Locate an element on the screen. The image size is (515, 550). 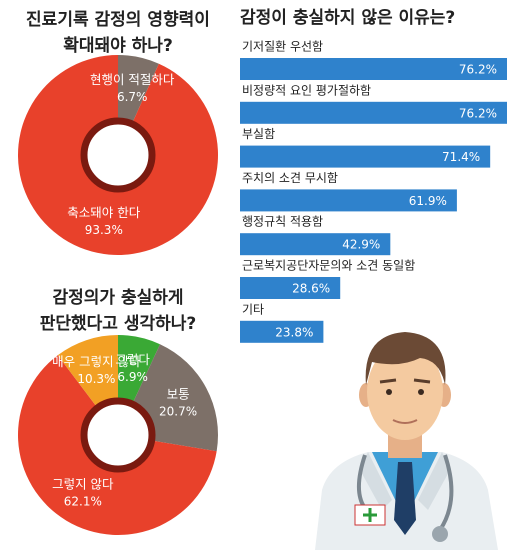
slice-label: 축소돼야 한다 is located at coordinates (103, 212).